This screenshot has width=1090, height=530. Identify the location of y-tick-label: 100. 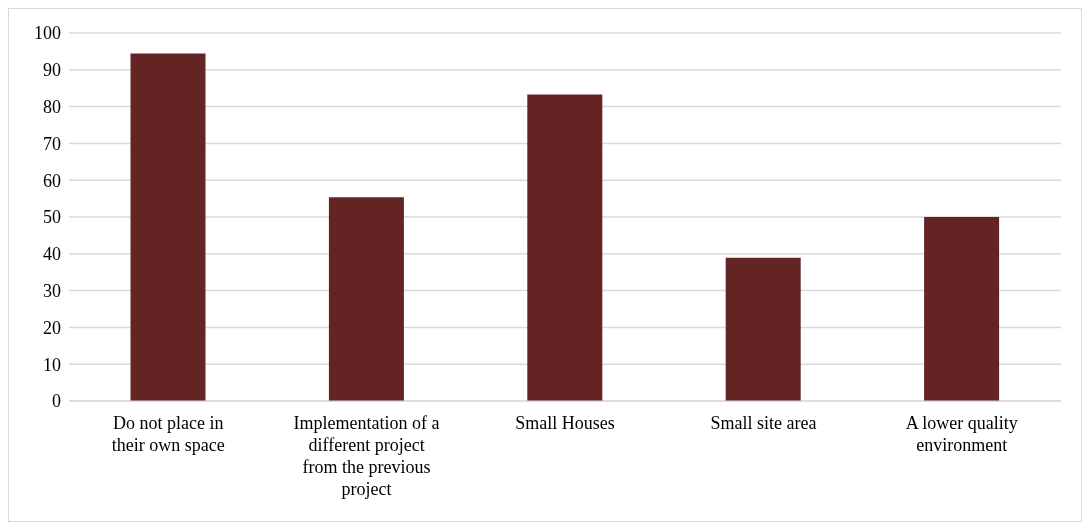
(47, 33).